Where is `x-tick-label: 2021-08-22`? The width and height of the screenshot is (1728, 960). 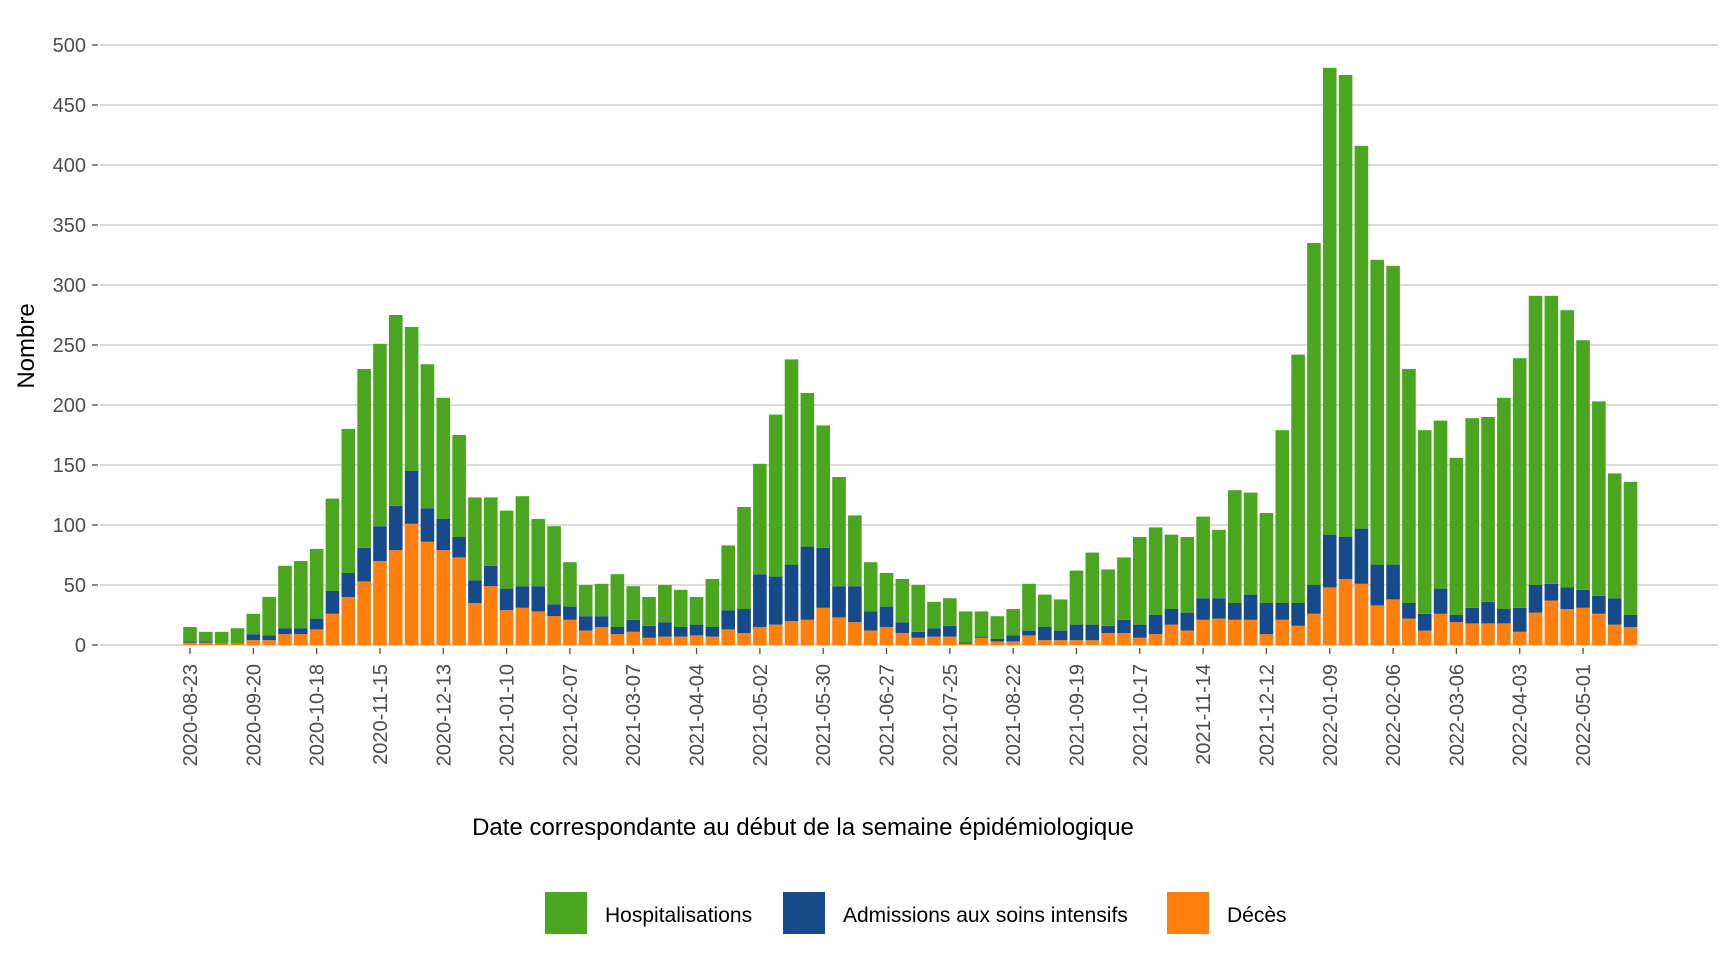 x-tick-label: 2021-08-22 is located at coordinates (1014, 715).